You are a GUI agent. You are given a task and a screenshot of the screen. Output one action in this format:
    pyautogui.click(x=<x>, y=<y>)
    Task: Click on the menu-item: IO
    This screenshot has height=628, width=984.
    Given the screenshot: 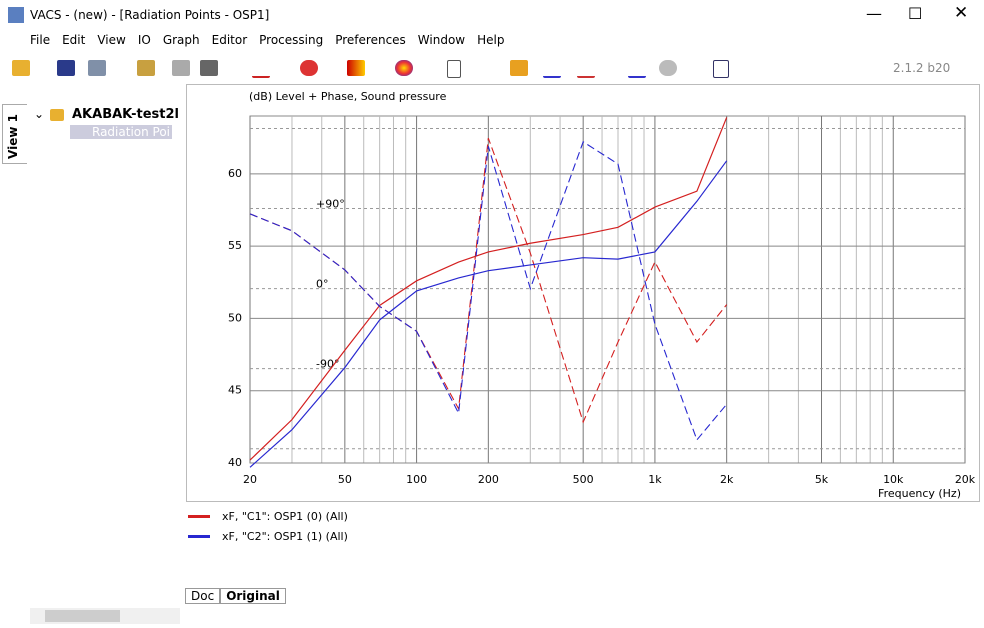 What is the action you would take?
    pyautogui.click(x=144, y=40)
    